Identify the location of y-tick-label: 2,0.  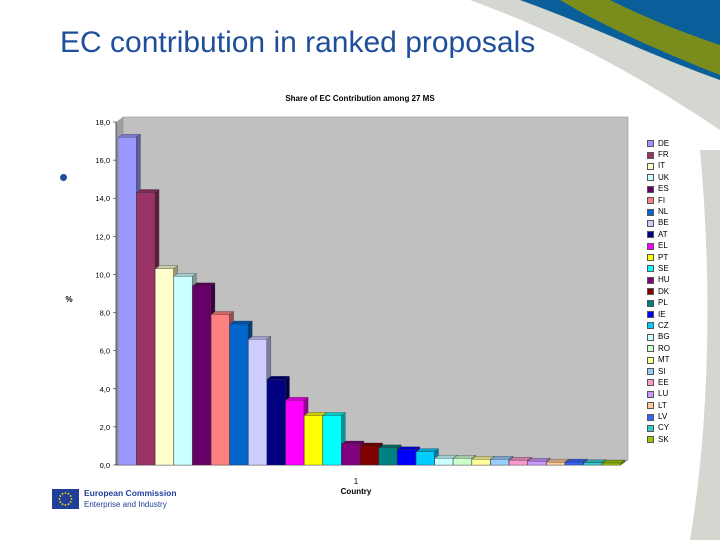
(105, 427).